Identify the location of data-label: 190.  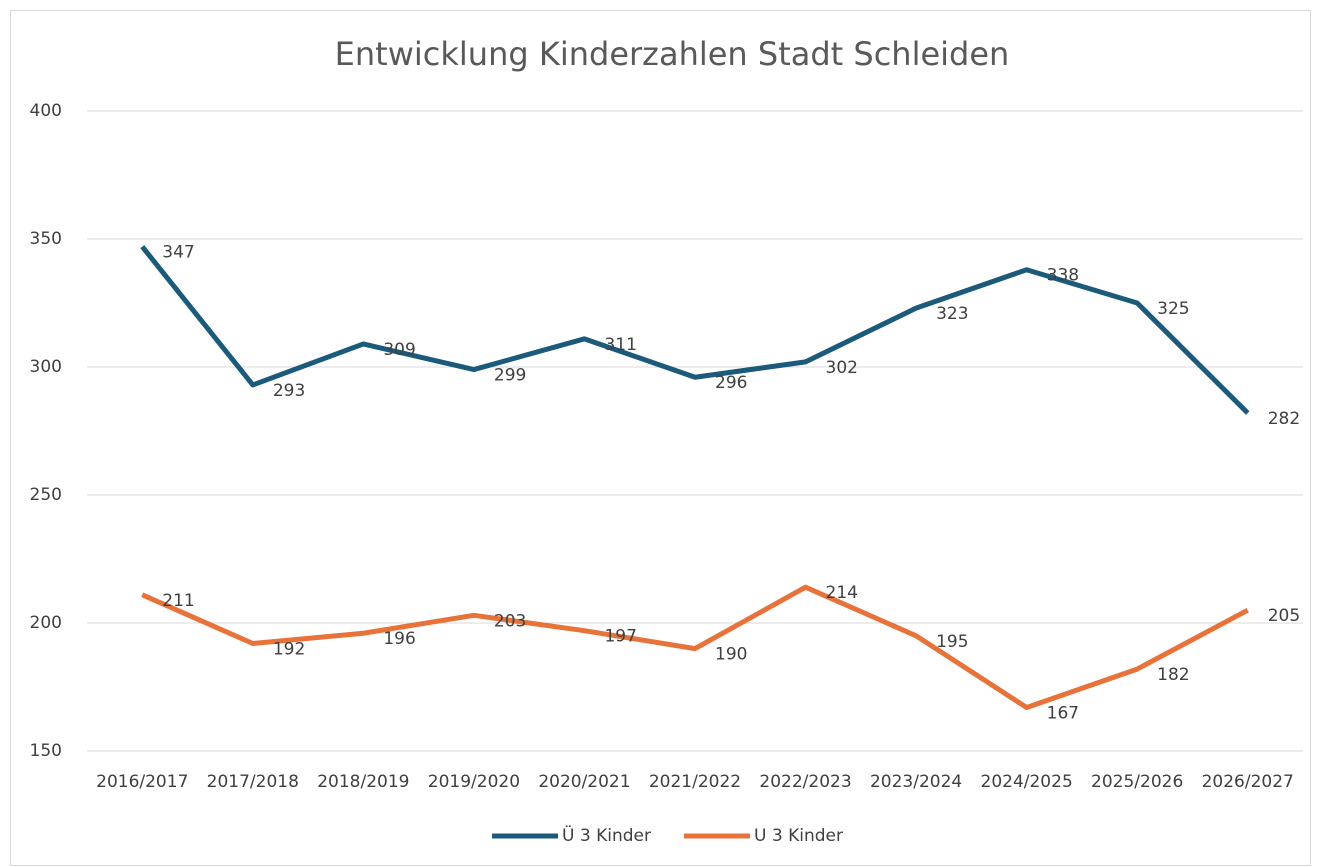
(731, 655).